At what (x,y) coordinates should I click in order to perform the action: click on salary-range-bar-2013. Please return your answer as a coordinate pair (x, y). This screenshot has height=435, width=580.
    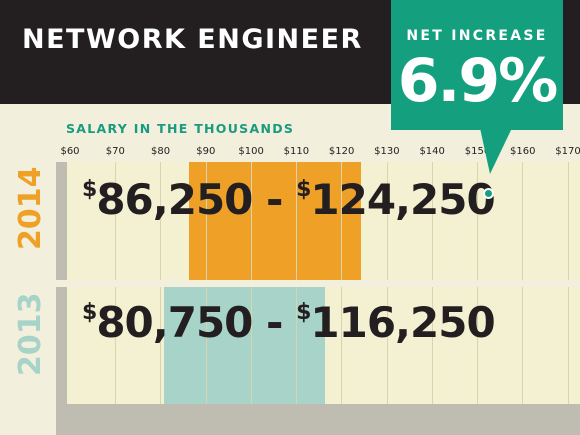
    Looking at the image, I should click on (244, 345).